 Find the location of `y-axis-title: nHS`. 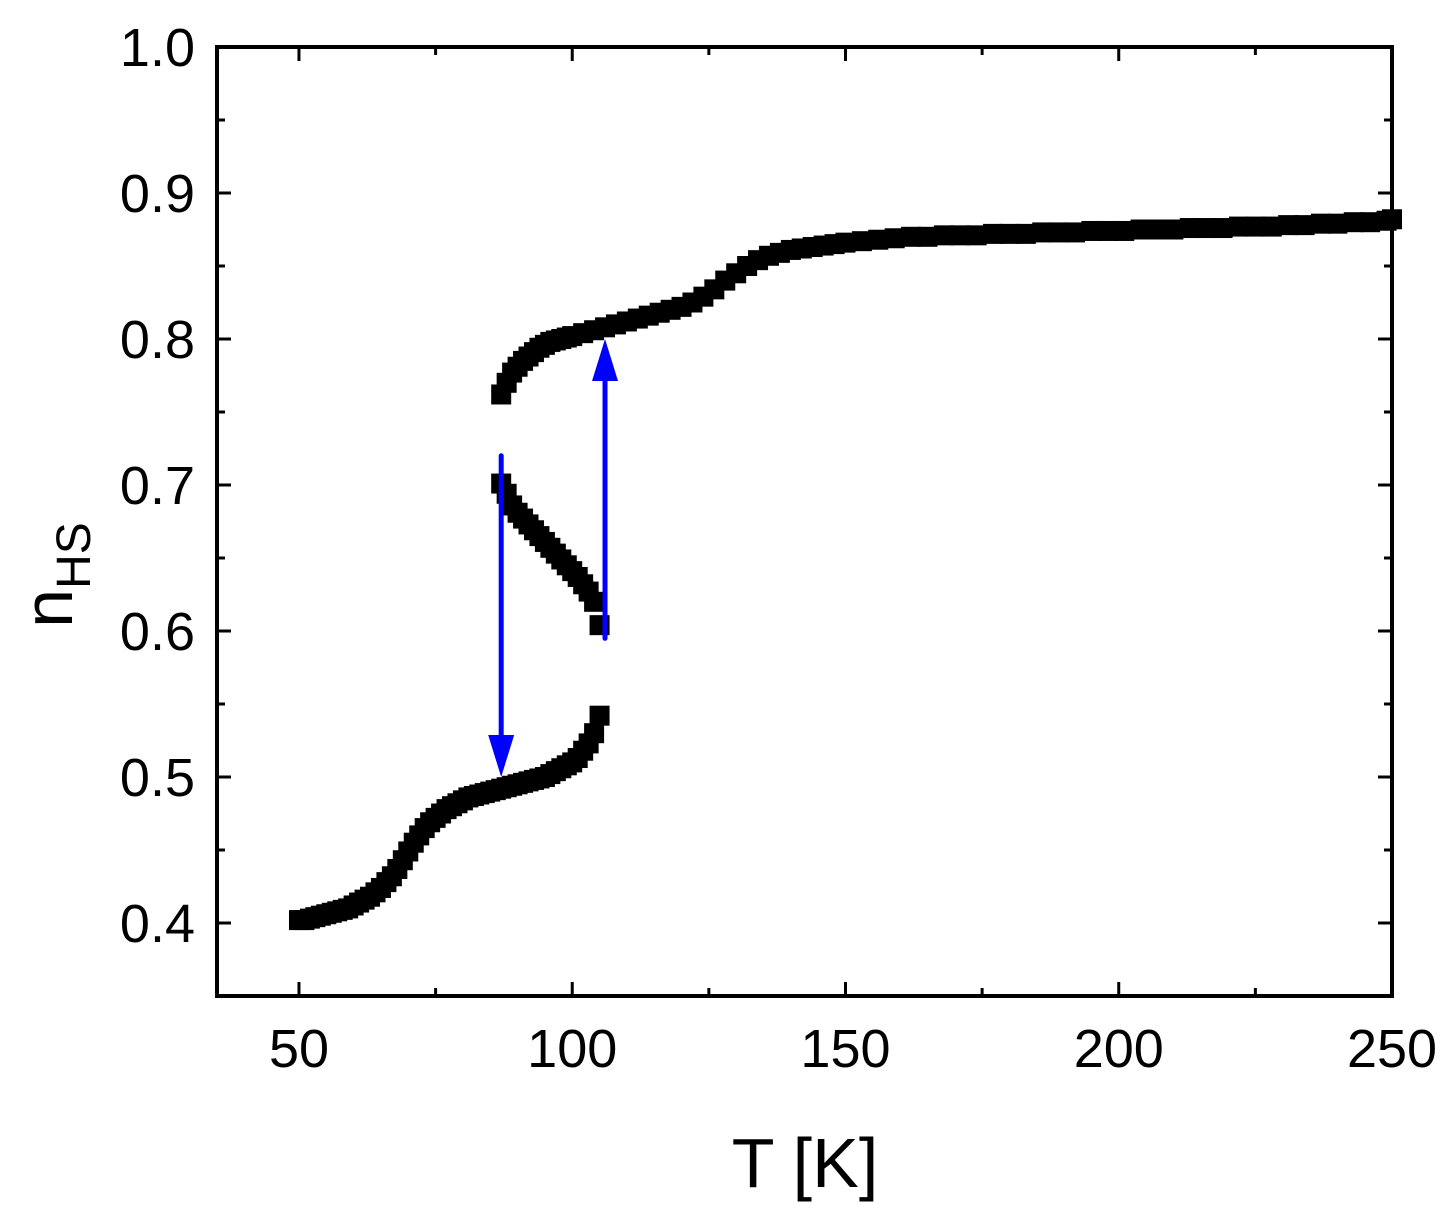

y-axis-title: nHS is located at coordinates (55, 575).